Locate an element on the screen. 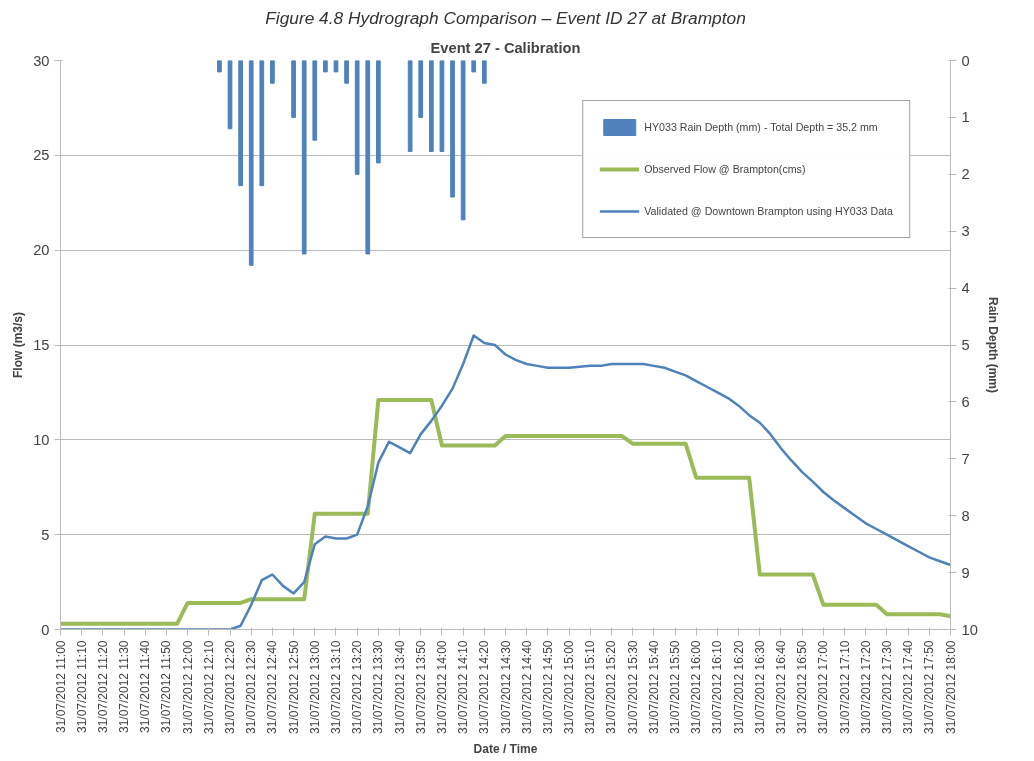 The height and width of the screenshot is (761, 1034). x-tick-label: 31/07/2012 12:10 is located at coordinates (208, 687).